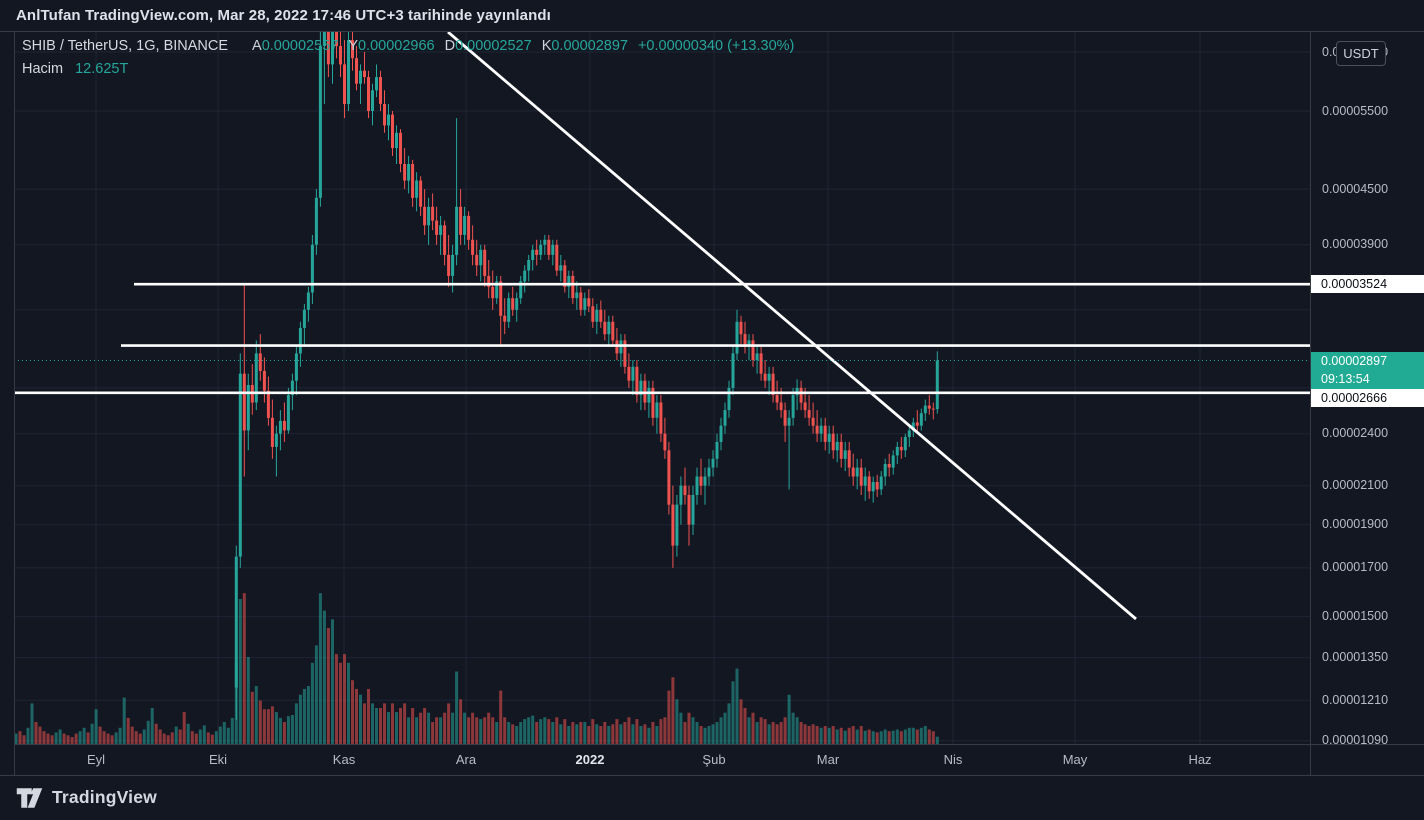 The width and height of the screenshot is (1424, 820). I want to click on tradingview-brand-text: TradingView, so click(104, 797).